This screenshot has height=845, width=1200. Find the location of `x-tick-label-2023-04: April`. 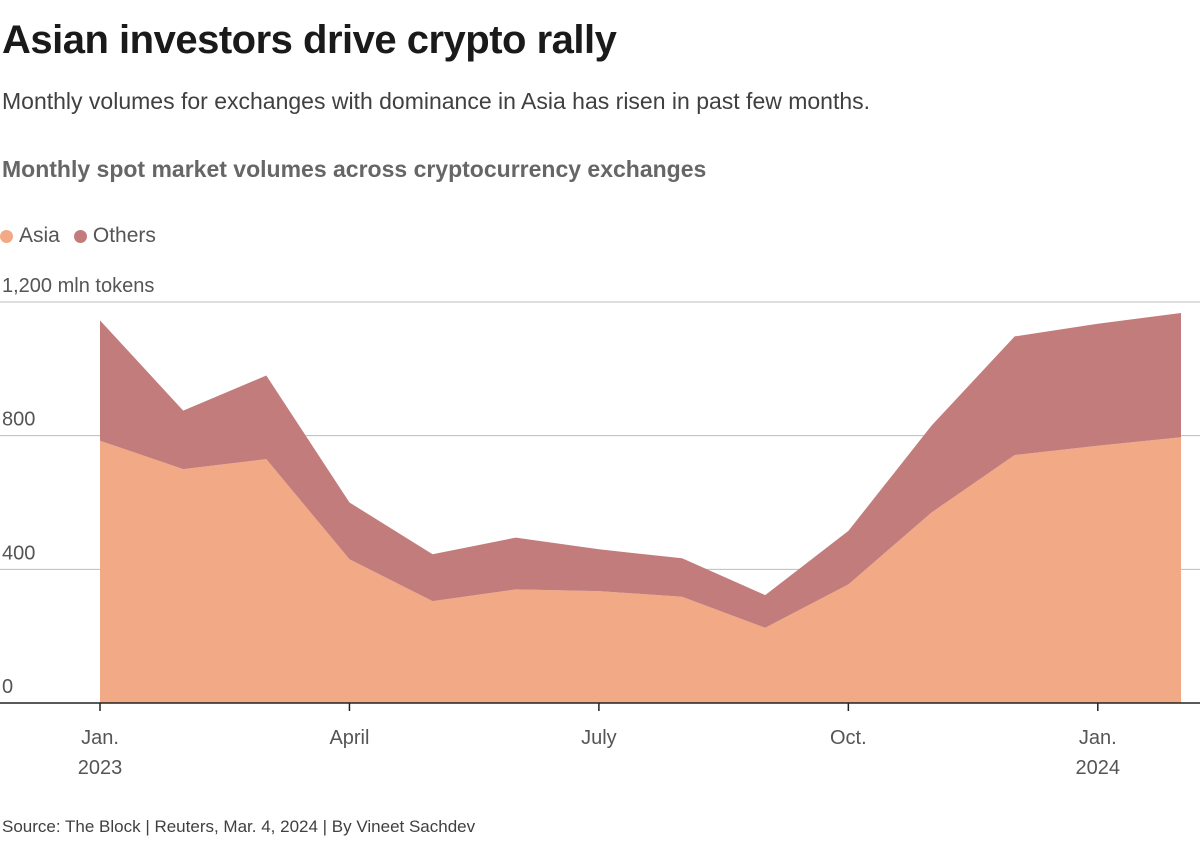

x-tick-label-2023-04: April is located at coordinates (349, 738).